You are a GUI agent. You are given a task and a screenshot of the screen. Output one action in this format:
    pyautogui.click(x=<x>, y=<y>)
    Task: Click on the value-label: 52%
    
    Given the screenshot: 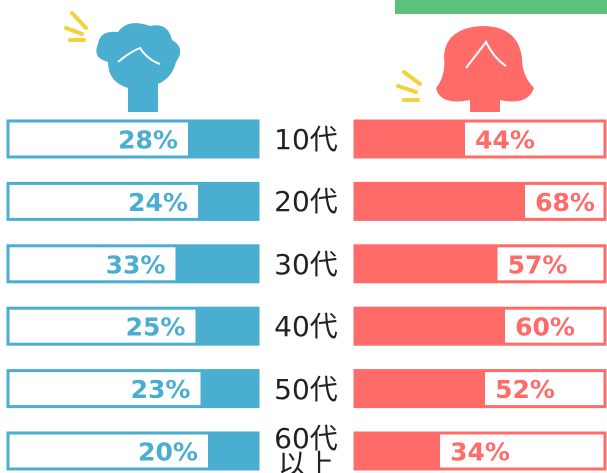 What is the action you would take?
    pyautogui.click(x=525, y=389)
    